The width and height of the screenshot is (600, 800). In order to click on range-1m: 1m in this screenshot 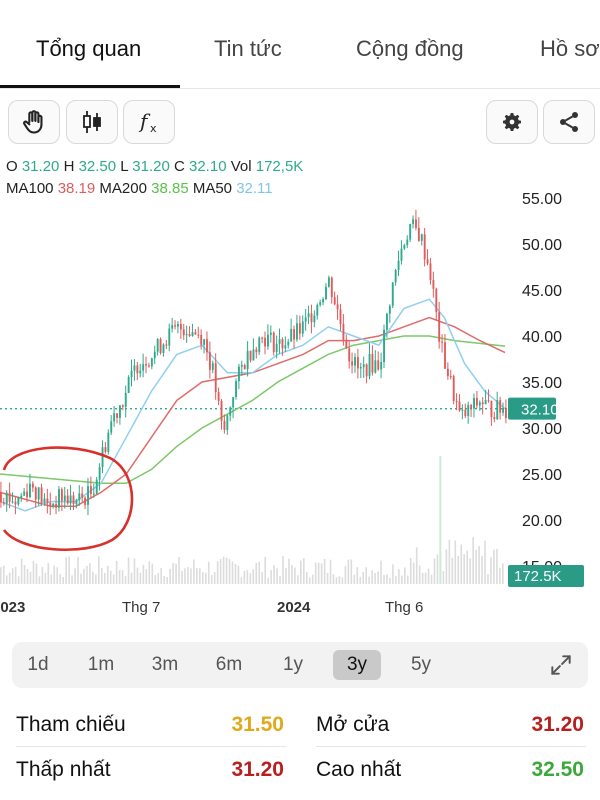, I will do `click(101, 664)`.